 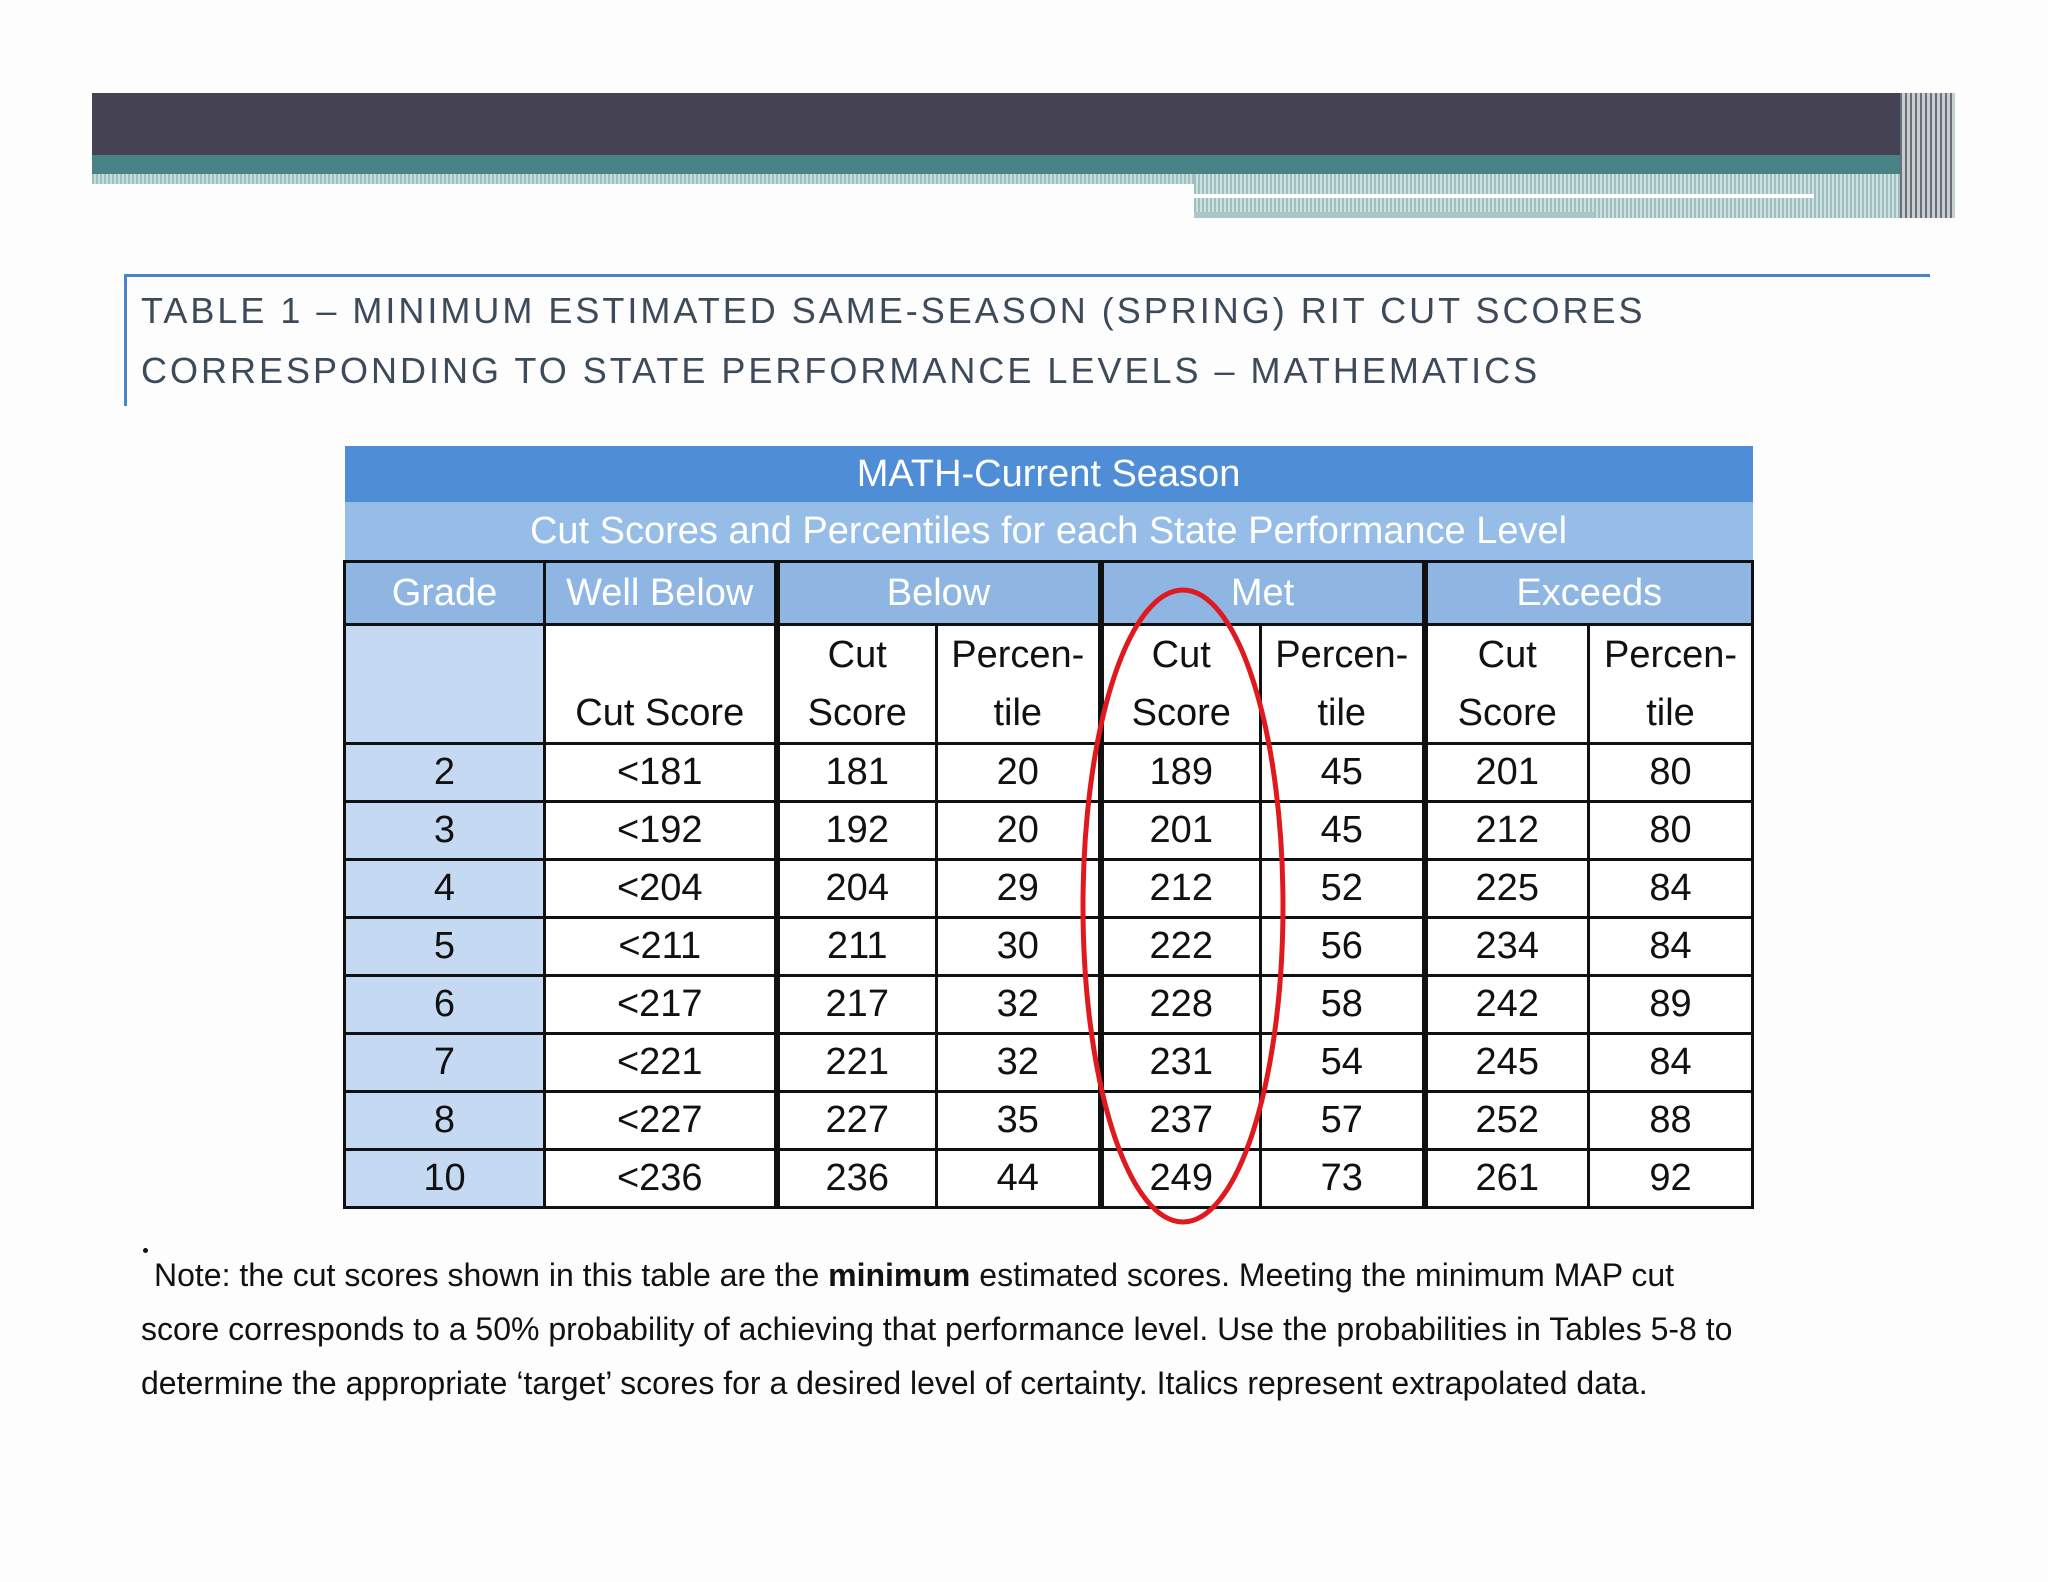 What do you see at coordinates (998, 124) in the screenshot?
I see `header-bar-dark` at bounding box center [998, 124].